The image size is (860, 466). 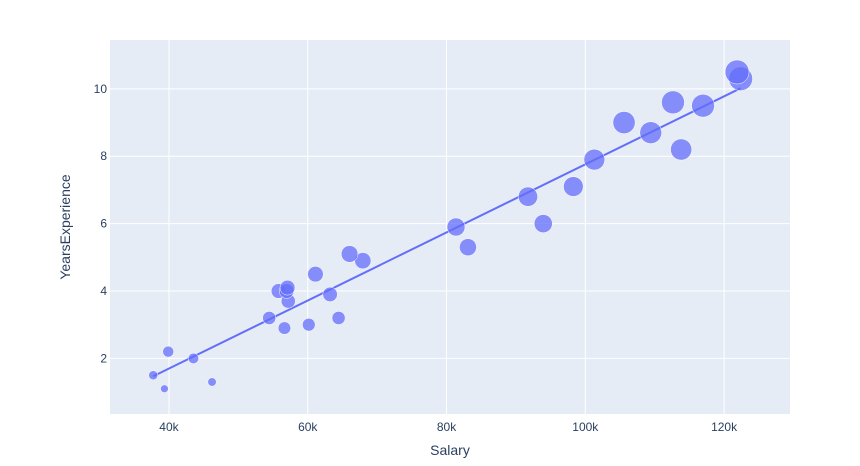 What do you see at coordinates (103, 156) in the screenshot?
I see `y-tick-label: 8` at bounding box center [103, 156].